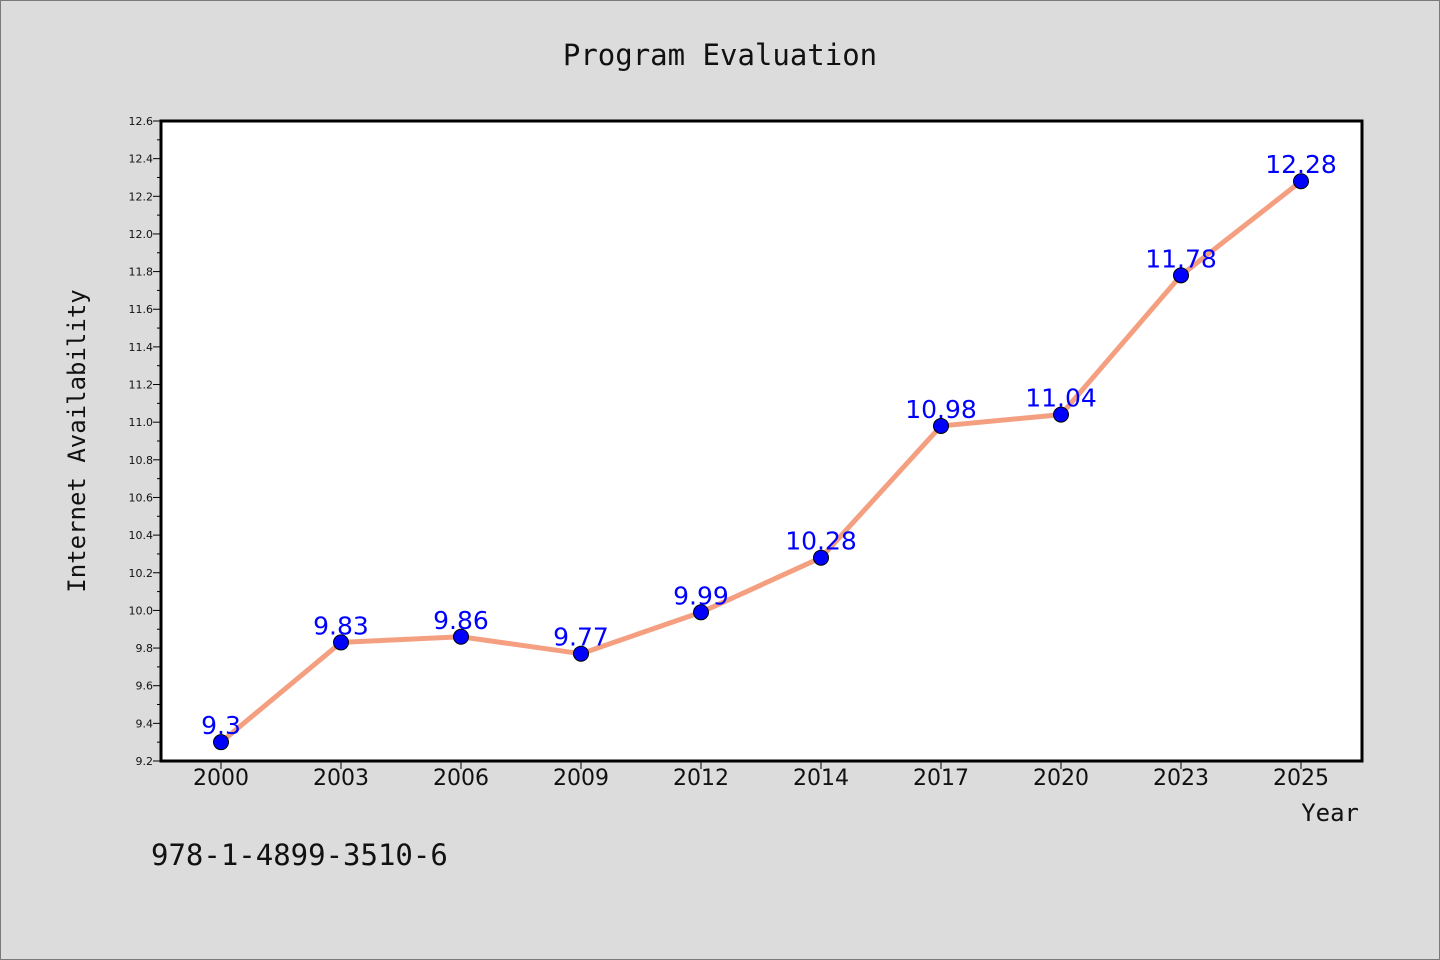 The width and height of the screenshot is (1440, 960). I want to click on y-tick-label-0: 9.2, so click(145, 761).